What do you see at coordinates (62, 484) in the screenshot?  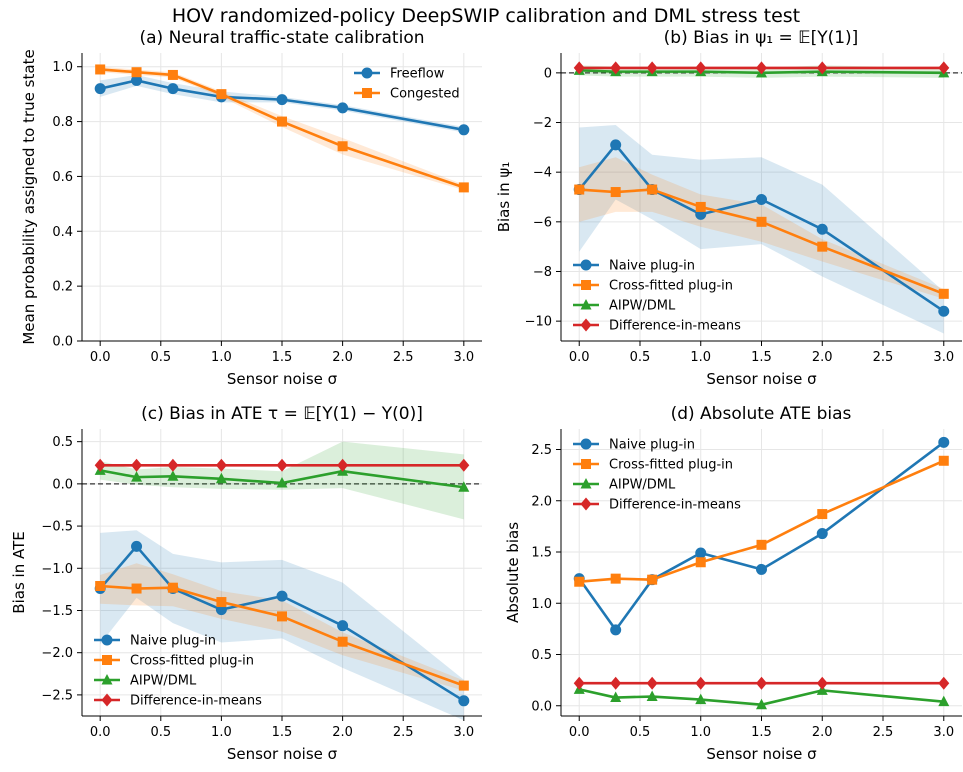 I see `y-tick-label: 0.0` at bounding box center [62, 484].